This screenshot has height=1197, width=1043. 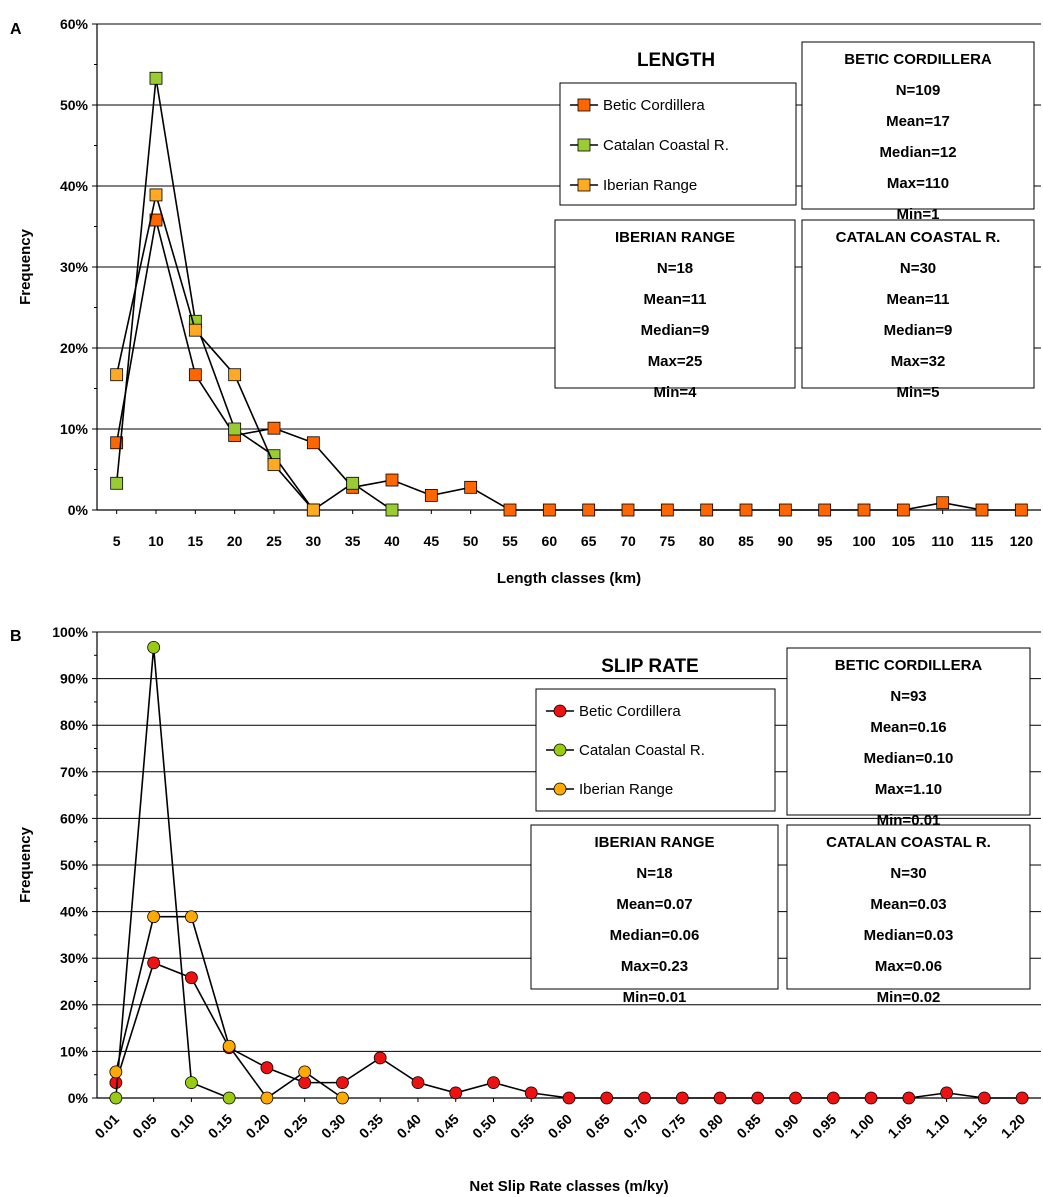 What do you see at coordinates (560, 1126) in the screenshot?
I see `x-tick-label: 0.60` at bounding box center [560, 1126].